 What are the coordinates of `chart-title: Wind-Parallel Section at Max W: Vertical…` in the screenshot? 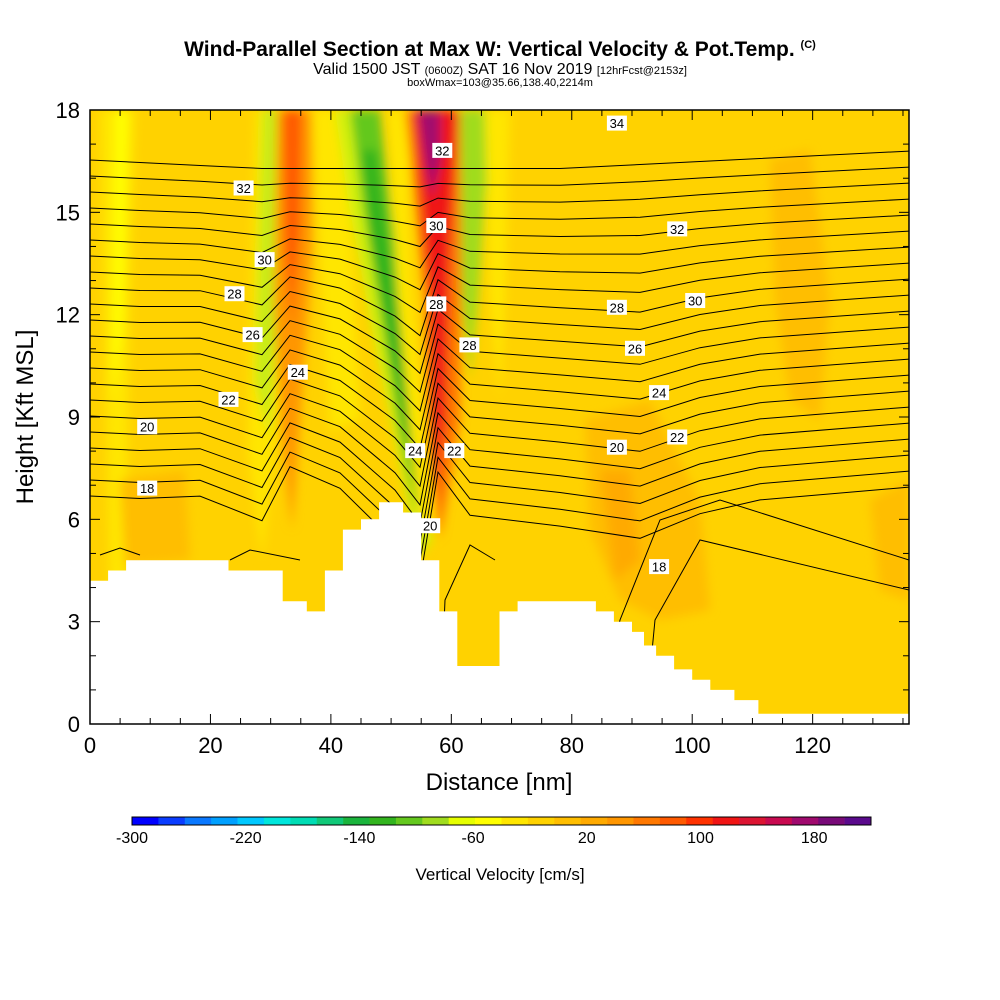 It's located at (500, 50).